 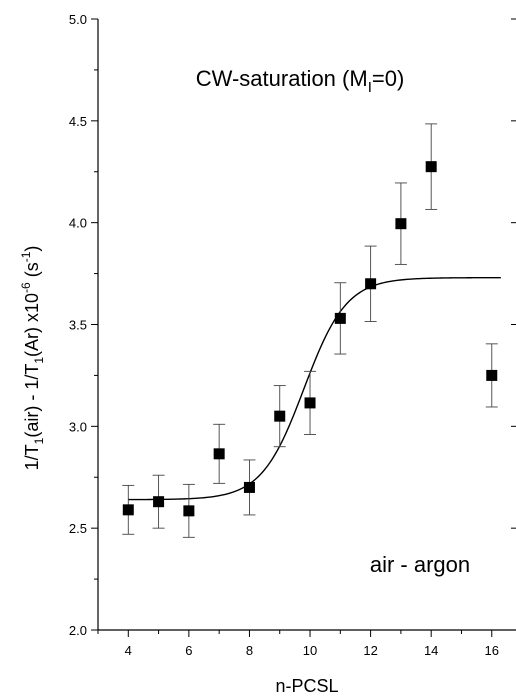 I want to click on y-tick-label: 4.5, so click(x=78, y=121).